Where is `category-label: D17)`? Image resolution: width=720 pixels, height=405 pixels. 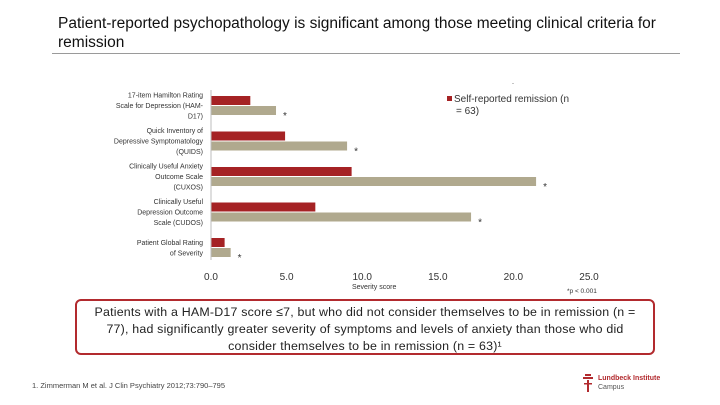 category-label: D17) is located at coordinates (195, 117).